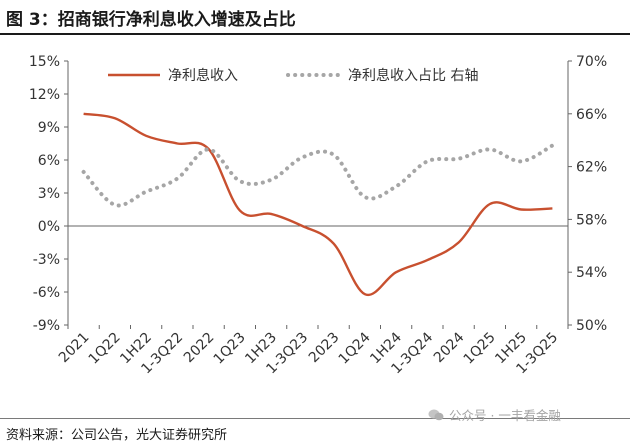 This screenshot has height=444, width=630. Describe the element at coordinates (203, 75) in the screenshot. I see `legend-label-growth: 净利息收入` at that location.